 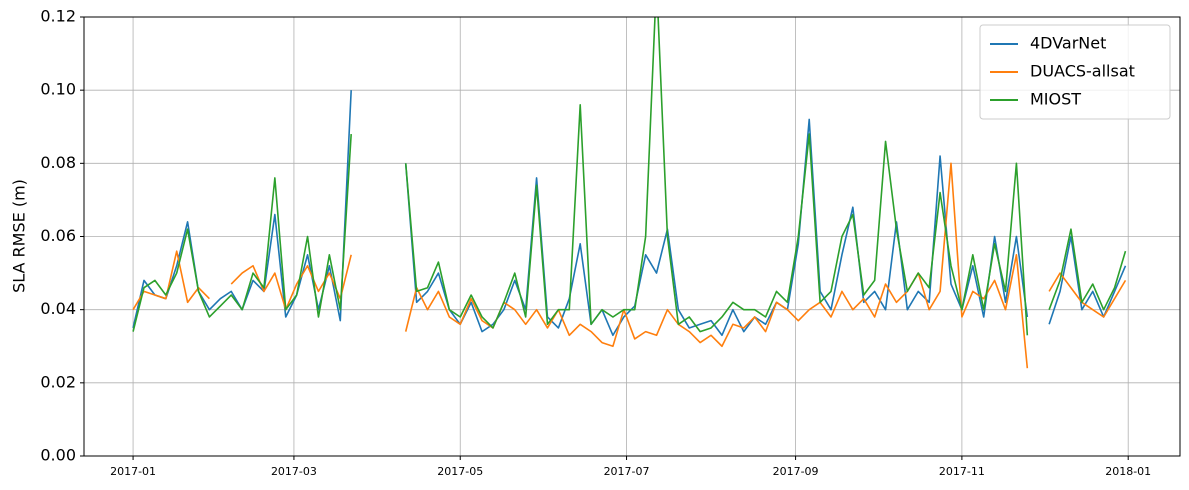 I want to click on x-tick-label: 2018-01, so click(x=1128, y=471).